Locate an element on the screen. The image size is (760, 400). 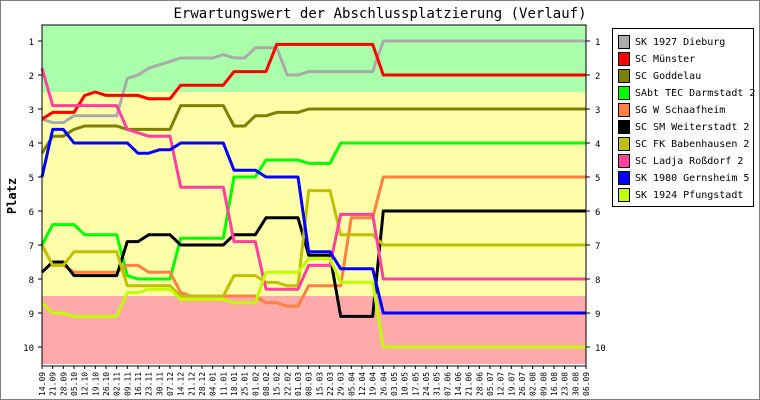
x-tick-label: 24.05 is located at coordinates (426, 384).